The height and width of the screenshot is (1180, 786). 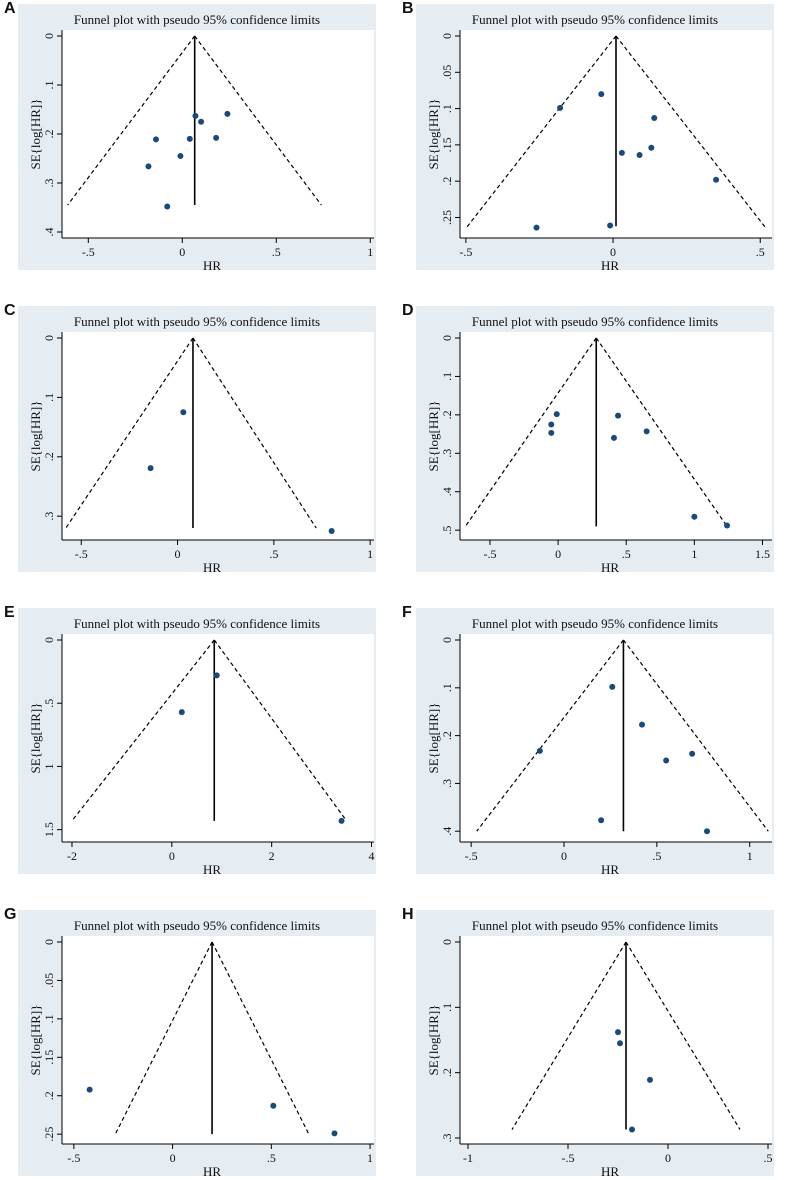 I want to click on funnel-plot-svg: 0 .1 .2 .3 .4 .5 -.5 0 .5 1 1.5 HR SE{log[HR]}, so click(x=599, y=453).